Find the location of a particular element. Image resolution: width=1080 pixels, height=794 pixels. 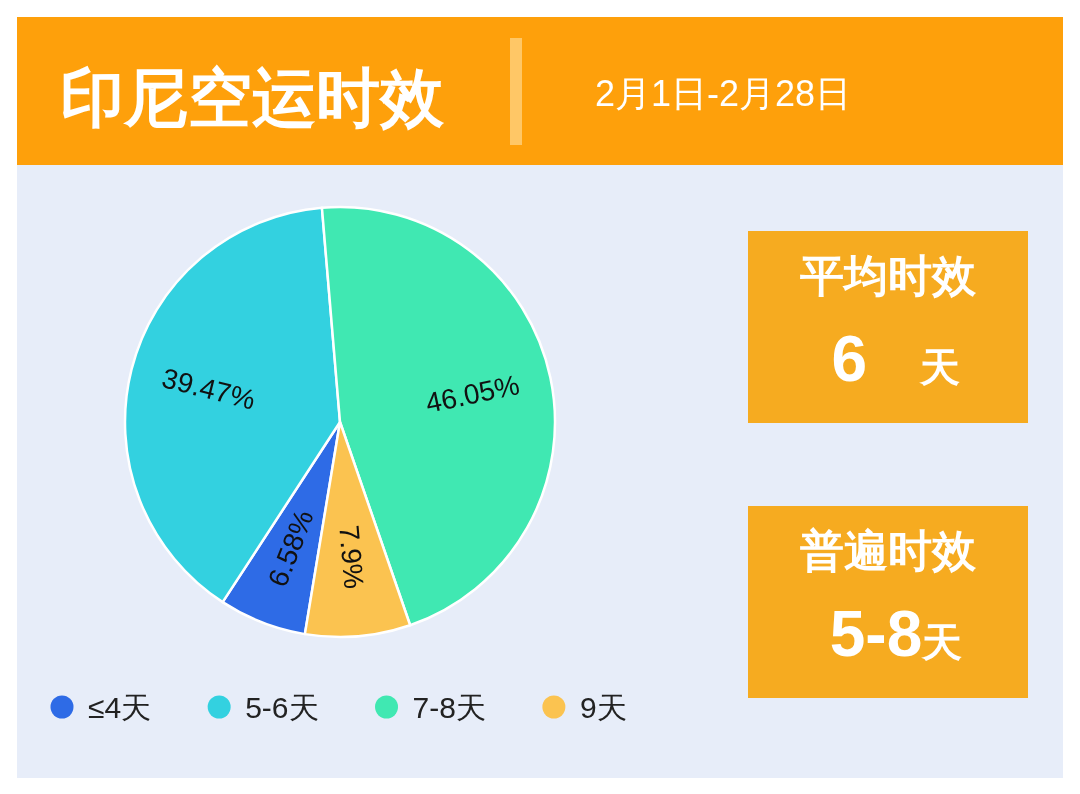

title: 印尼空运时效 is located at coordinates (252, 98).